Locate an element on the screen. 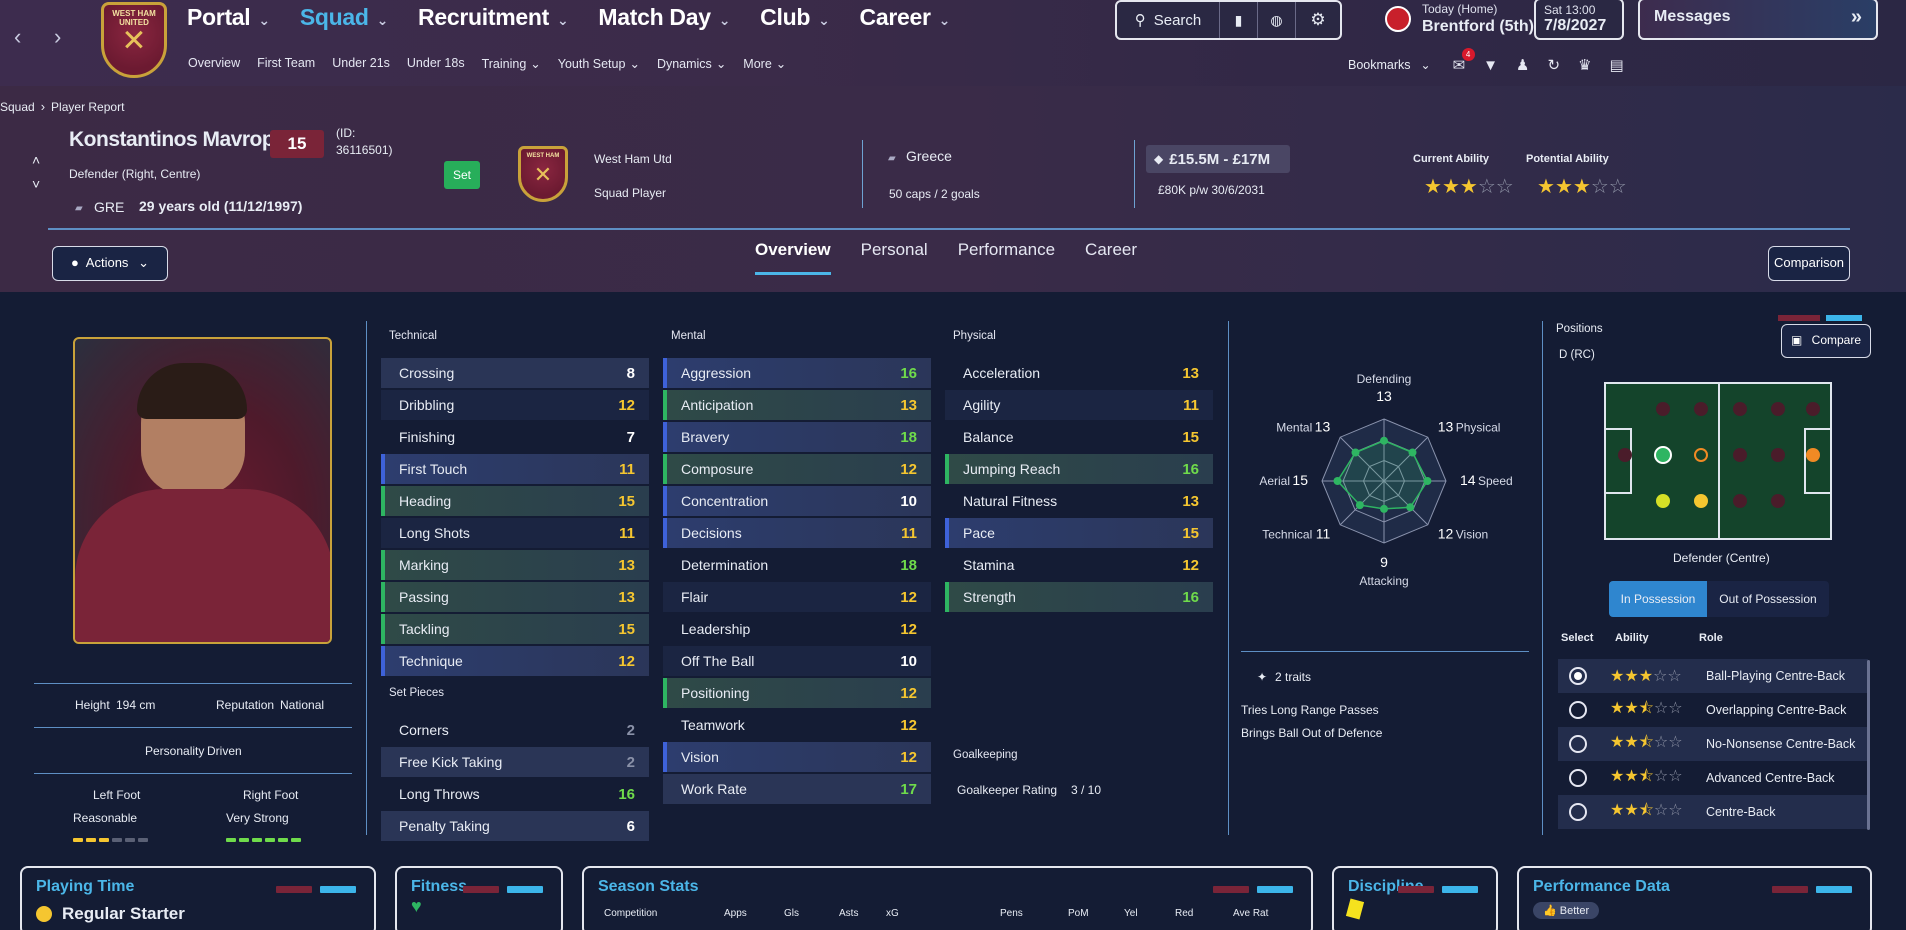 The height and width of the screenshot is (930, 1906). role-row: ★★⯪☆☆ No-Nonsense Centre-Back is located at coordinates (1713, 744).